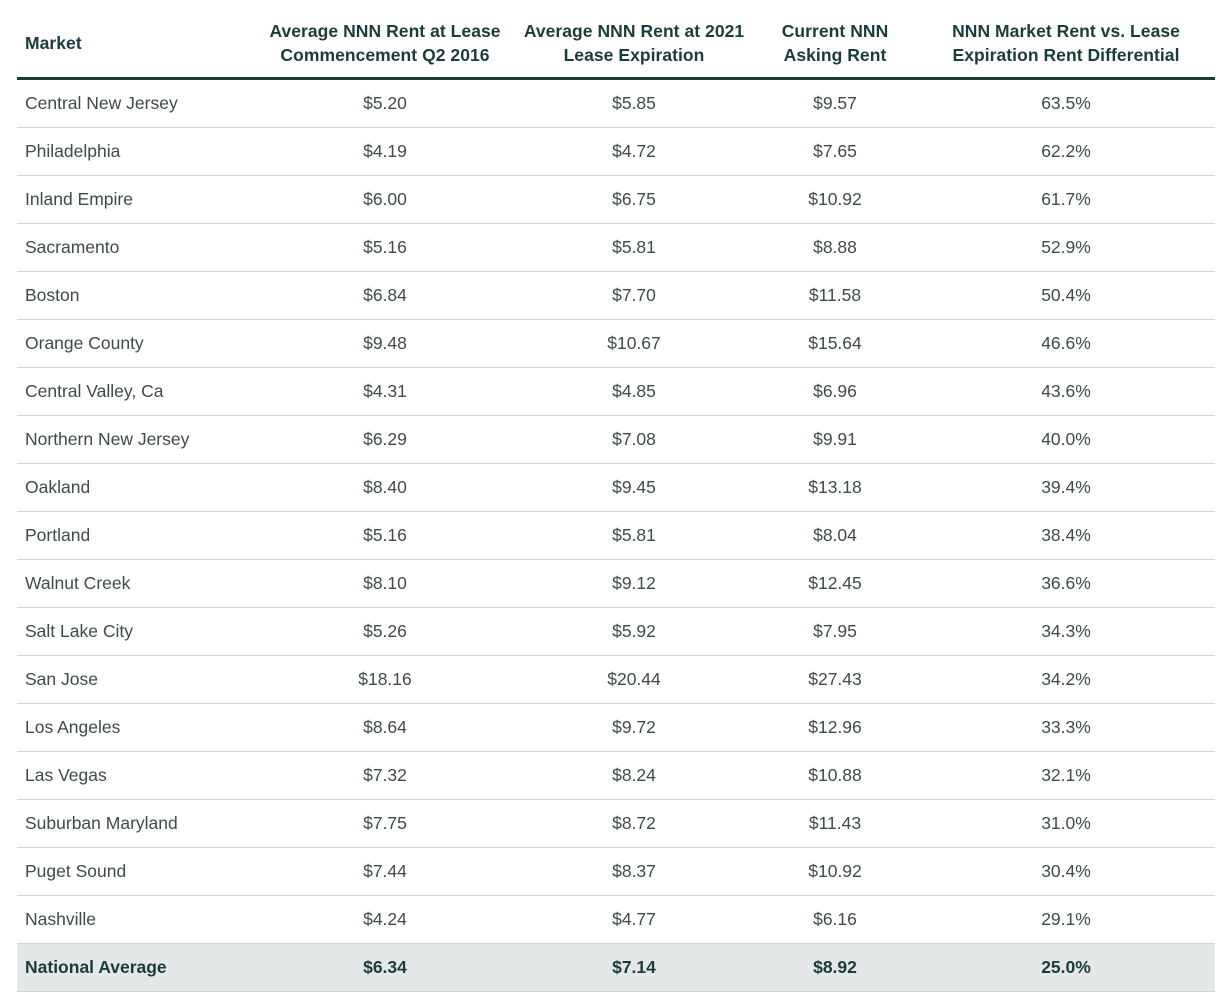 The width and height of the screenshot is (1232, 1000). What do you see at coordinates (136, 583) in the screenshot?
I see `cell-market: Walnut Creek` at bounding box center [136, 583].